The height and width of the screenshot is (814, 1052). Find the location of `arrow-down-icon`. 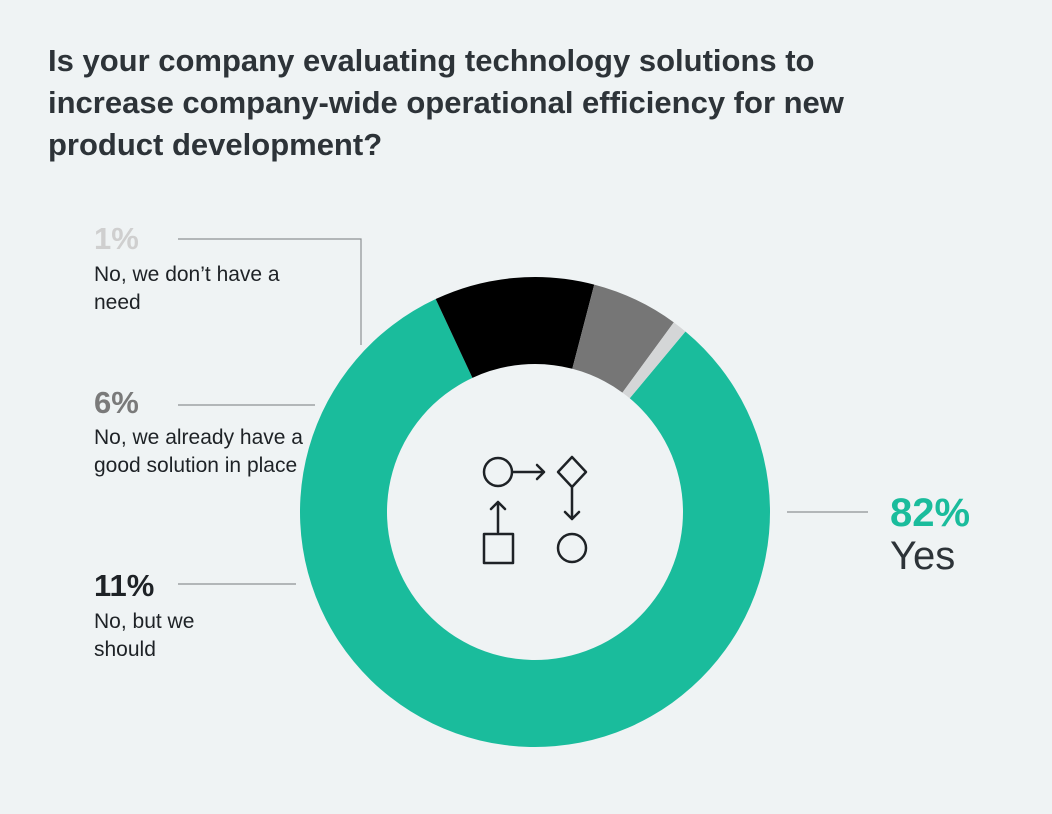

arrow-down-icon is located at coordinates (572, 503).